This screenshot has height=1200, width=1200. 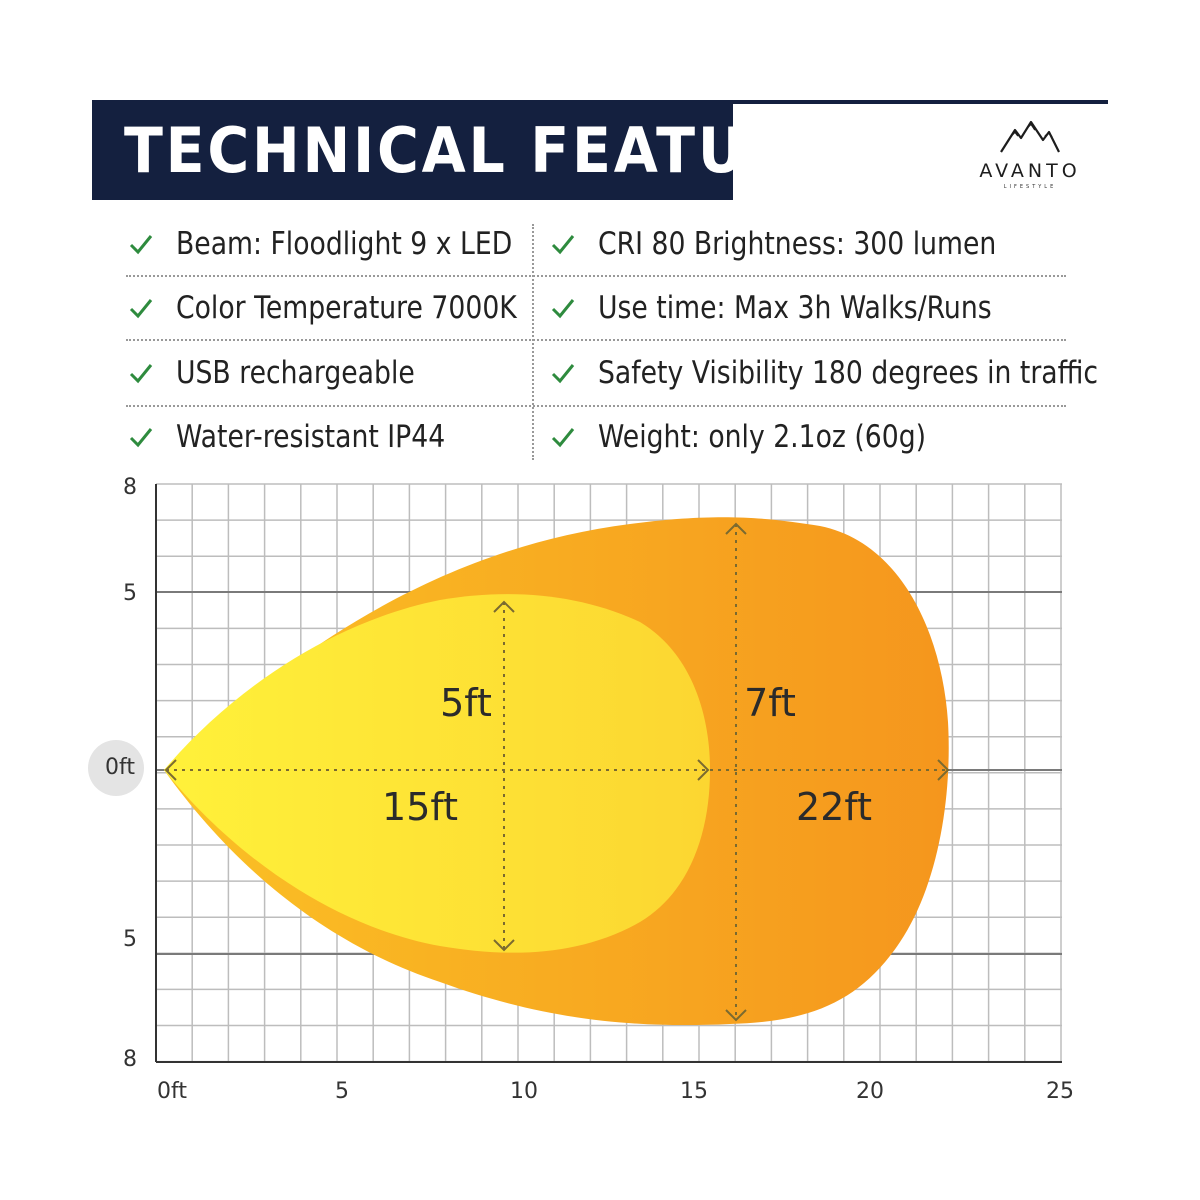 I want to click on feature-label: CRI 80 Brightness: 300 lumen, so click(x=797, y=244).